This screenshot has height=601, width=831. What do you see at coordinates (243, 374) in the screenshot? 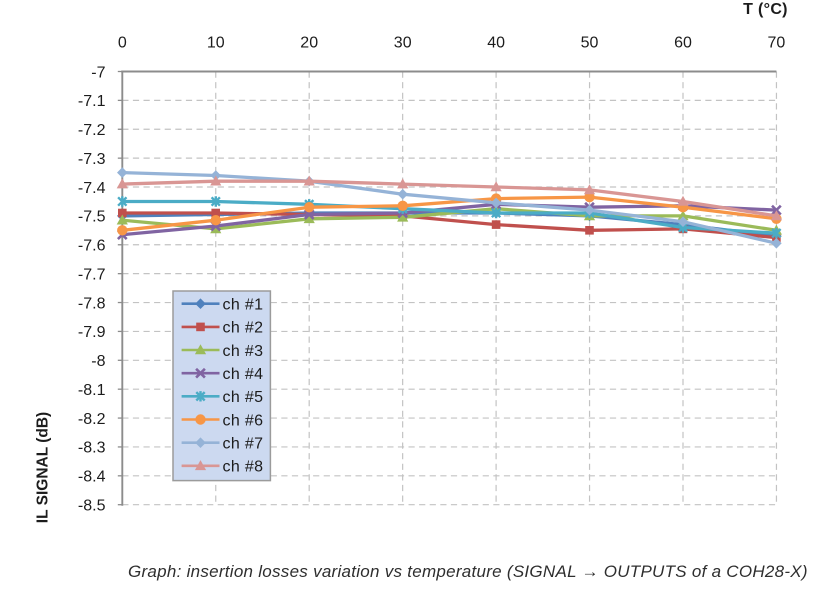
I see `svg-text: ch #4` at bounding box center [243, 374].